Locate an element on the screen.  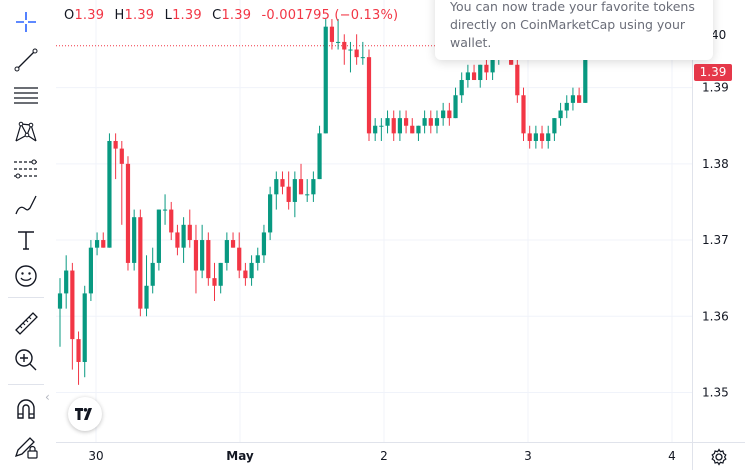
trend-line-tool is located at coordinates (26, 60).